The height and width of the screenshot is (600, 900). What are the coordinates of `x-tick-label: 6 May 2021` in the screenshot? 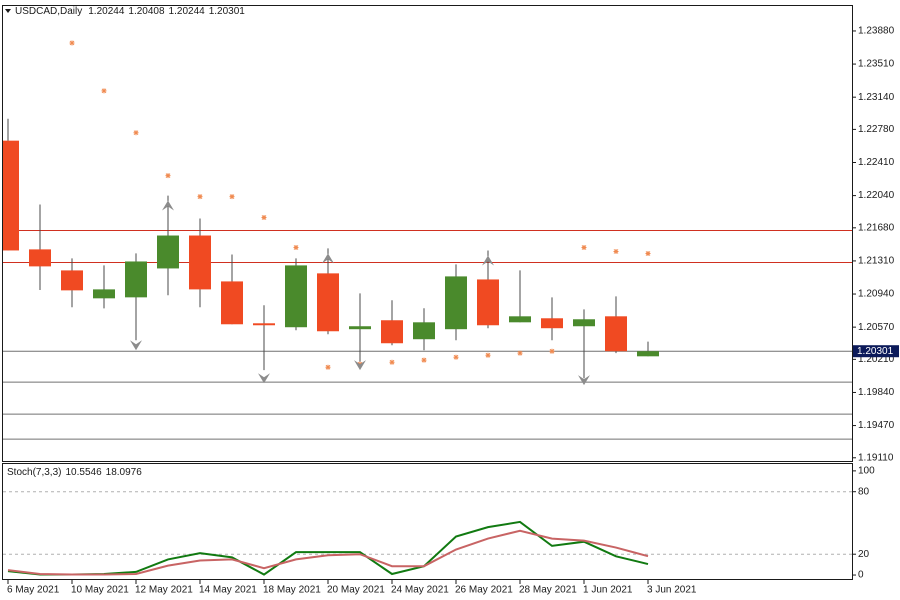 It's located at (33, 590).